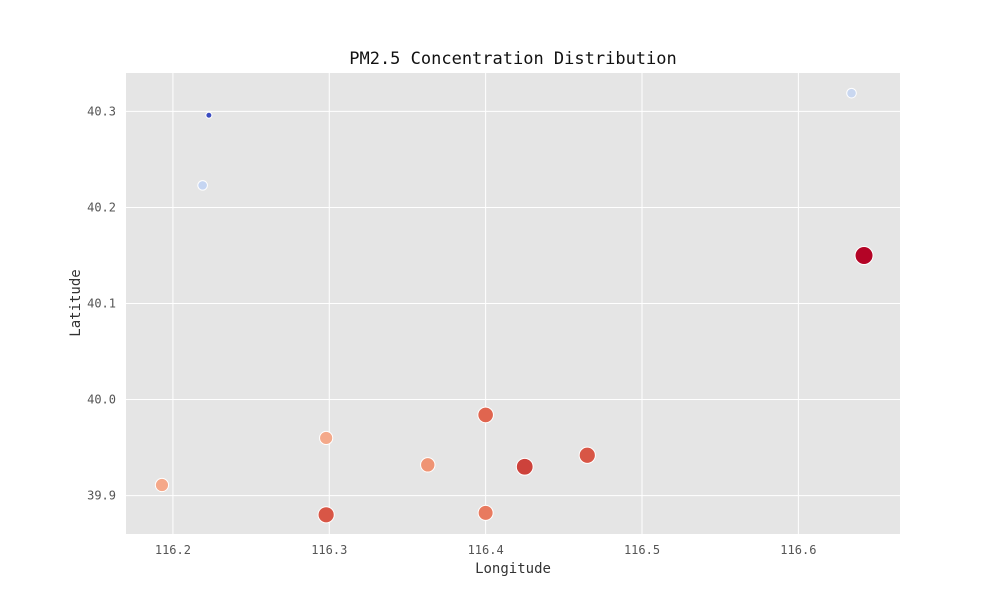 The width and height of the screenshot is (1000, 604). What do you see at coordinates (513, 569) in the screenshot?
I see `x-axis-label: Longitude` at bounding box center [513, 569].